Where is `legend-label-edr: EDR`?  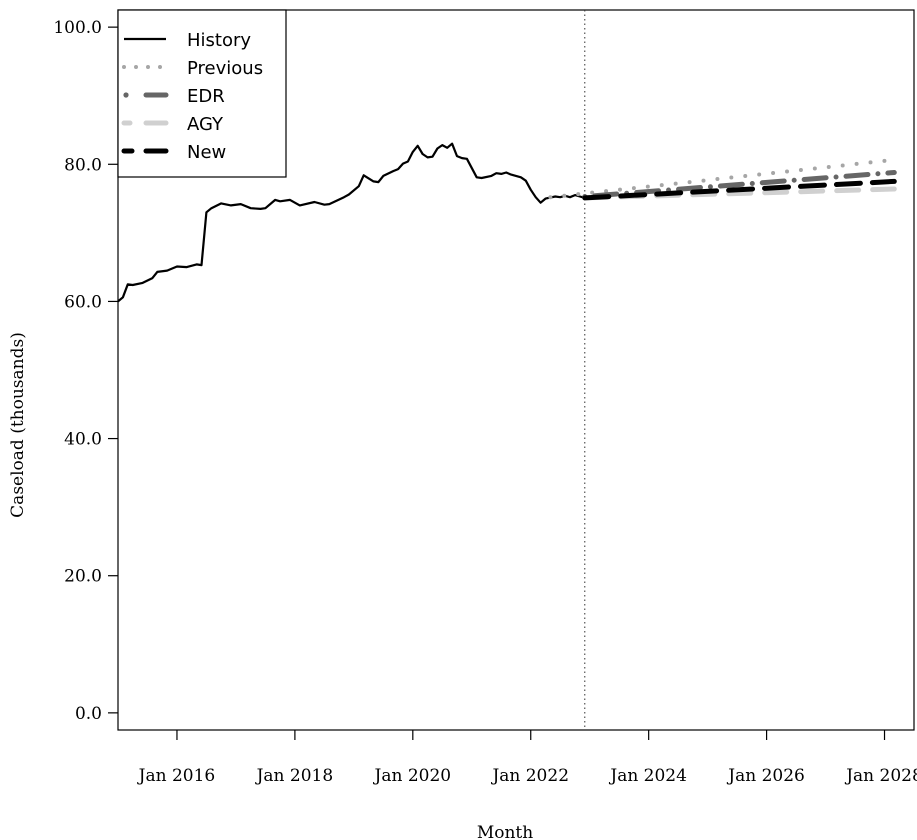 legend-label-edr: EDR is located at coordinates (206, 96).